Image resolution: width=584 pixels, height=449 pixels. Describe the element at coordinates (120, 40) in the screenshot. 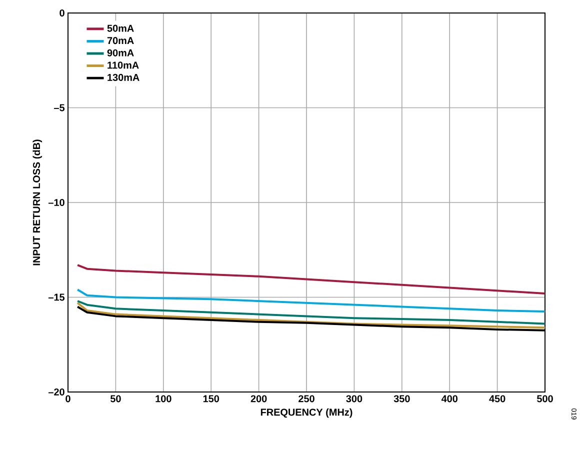

I see `legend-label: 70mA` at that location.